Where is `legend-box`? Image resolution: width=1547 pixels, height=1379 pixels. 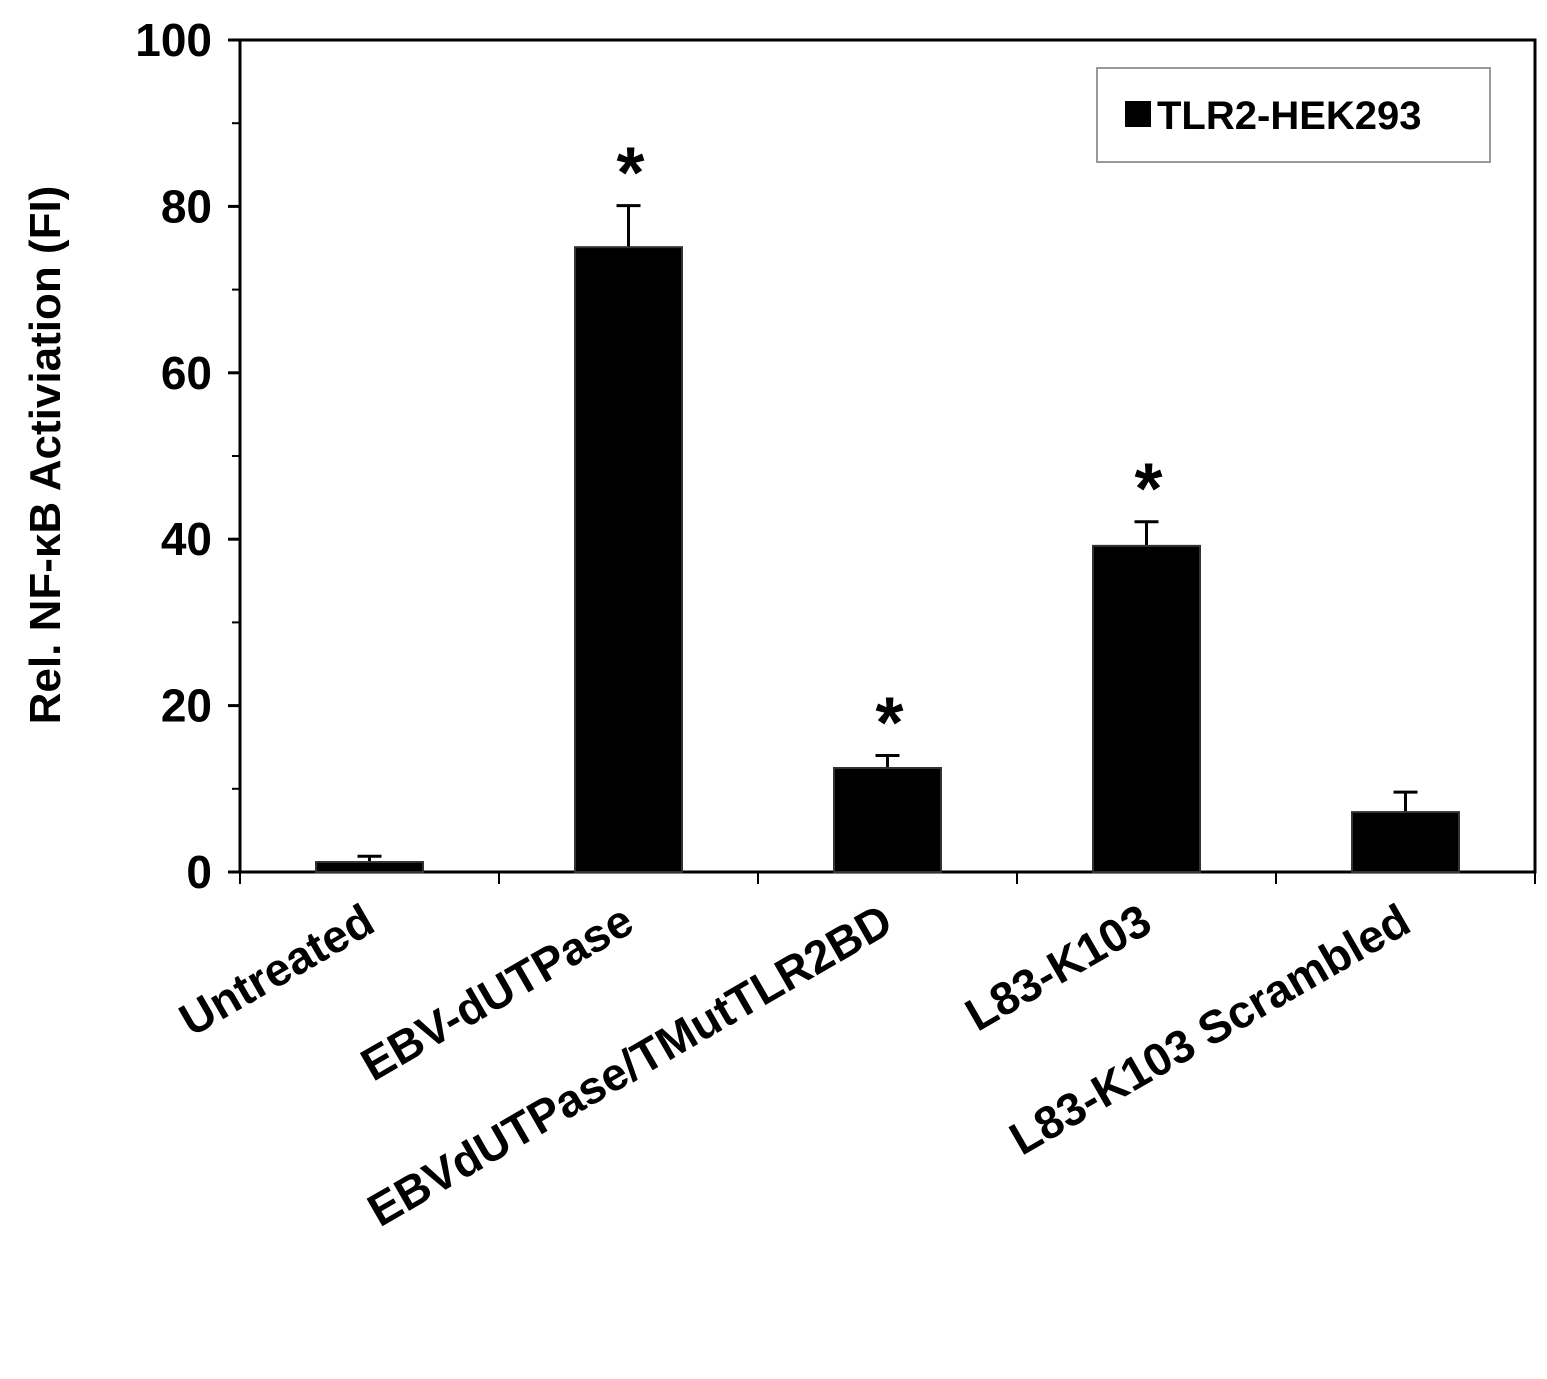 legend-box is located at coordinates (1293, 115).